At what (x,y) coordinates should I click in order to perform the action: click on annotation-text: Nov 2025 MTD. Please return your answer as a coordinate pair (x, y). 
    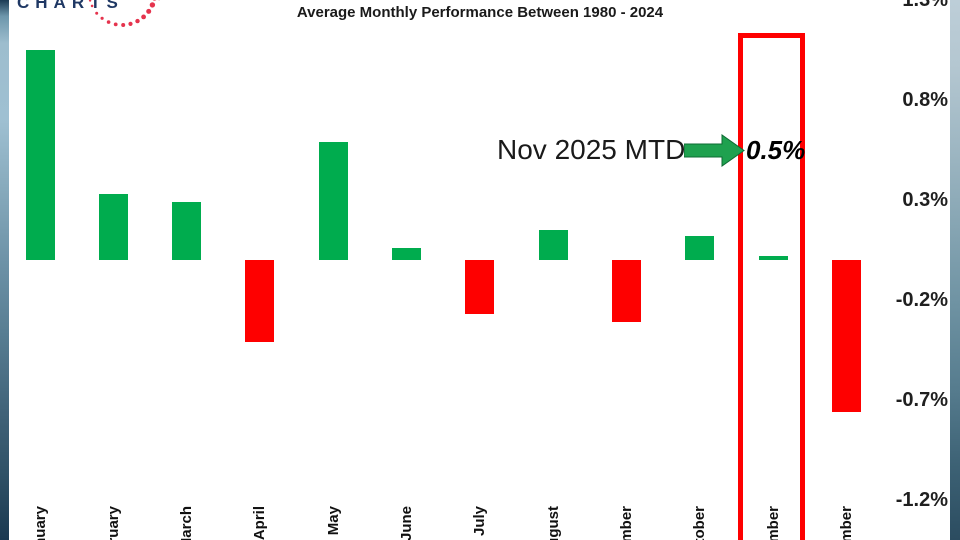
    Looking at the image, I should click on (591, 149).